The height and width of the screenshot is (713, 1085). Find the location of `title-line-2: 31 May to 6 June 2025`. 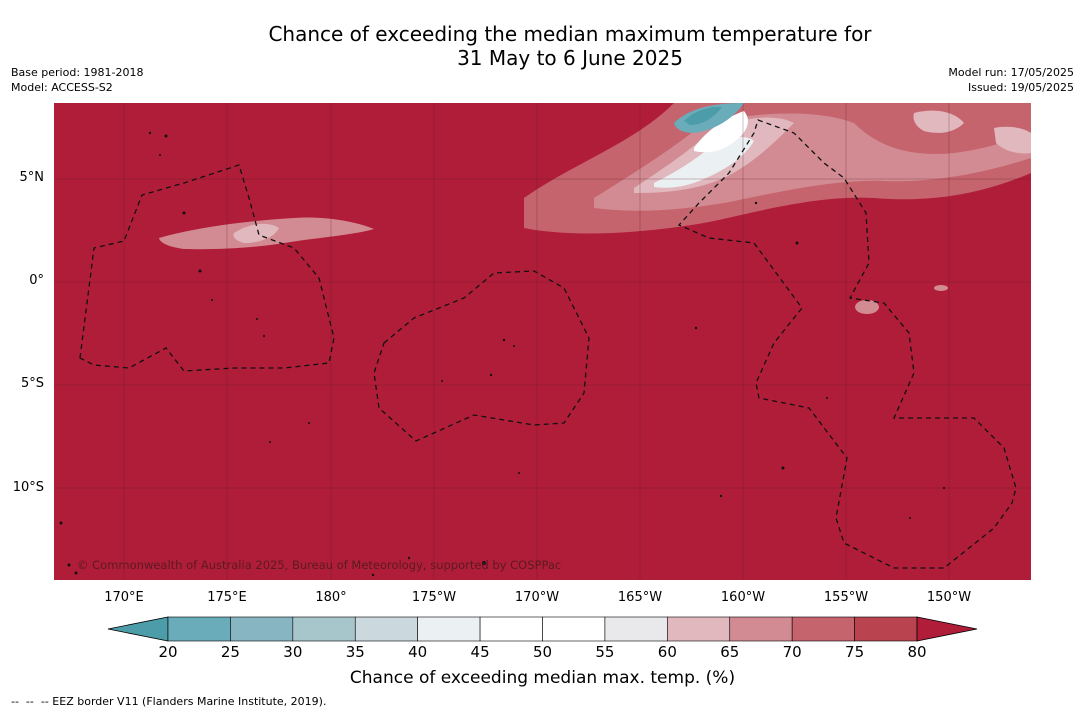

title-line-2: 31 May to 6 June 2025 is located at coordinates (570, 58).